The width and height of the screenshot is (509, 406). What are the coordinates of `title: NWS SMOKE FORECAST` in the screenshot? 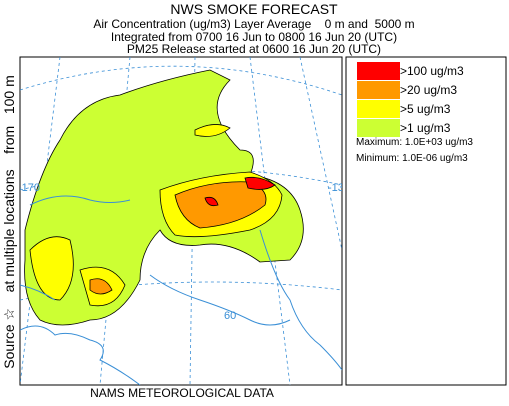 It's located at (254, 9).